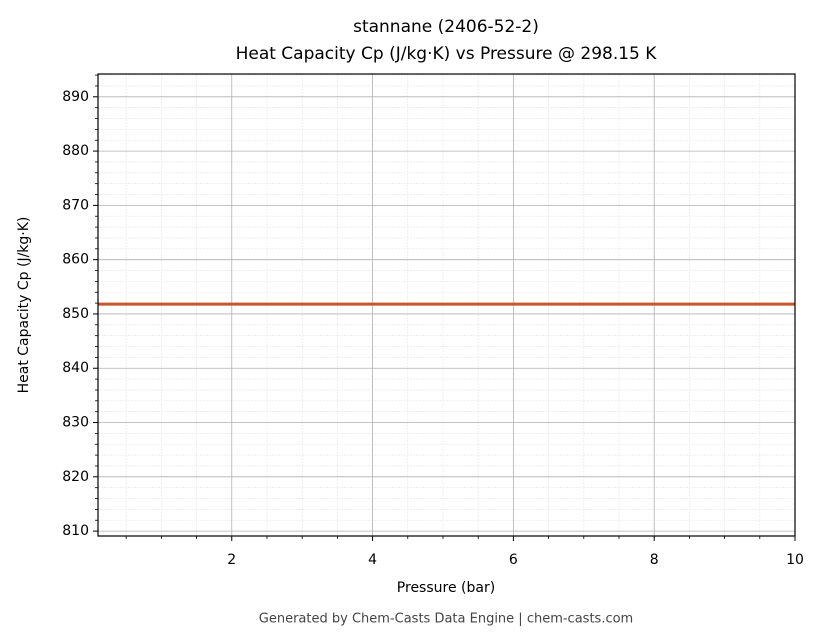 This screenshot has height=644, width=823. What do you see at coordinates (231, 560) in the screenshot?
I see `x-tick-label: 2` at bounding box center [231, 560].